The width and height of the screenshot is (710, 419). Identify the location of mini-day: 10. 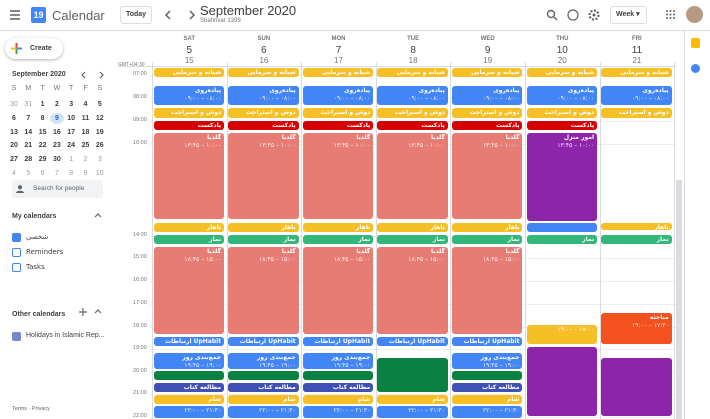
(71, 118).